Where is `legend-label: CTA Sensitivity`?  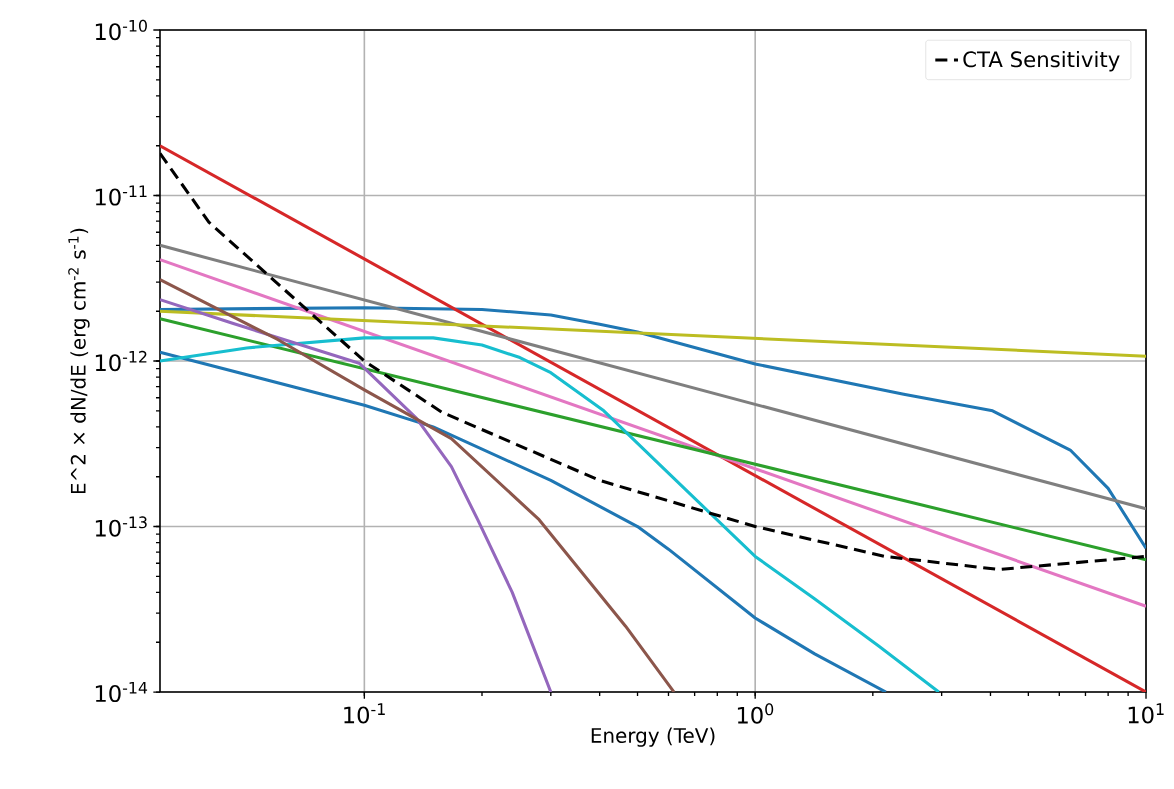
legend-label: CTA Sensitivity is located at coordinates (1041, 61).